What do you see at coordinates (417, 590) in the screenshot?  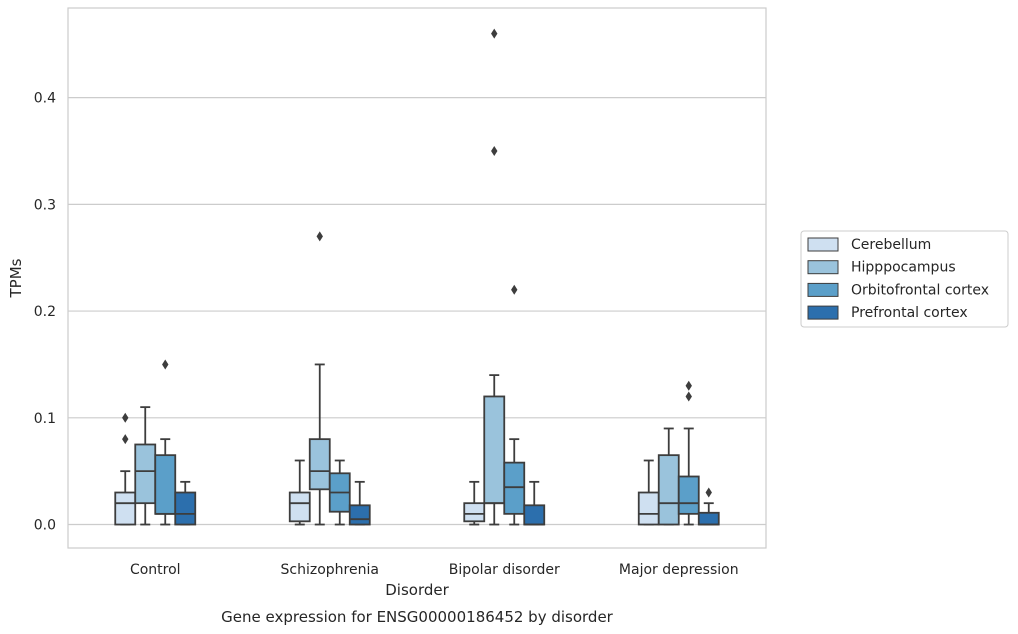 I see `x-axis-label: Disorder` at bounding box center [417, 590].